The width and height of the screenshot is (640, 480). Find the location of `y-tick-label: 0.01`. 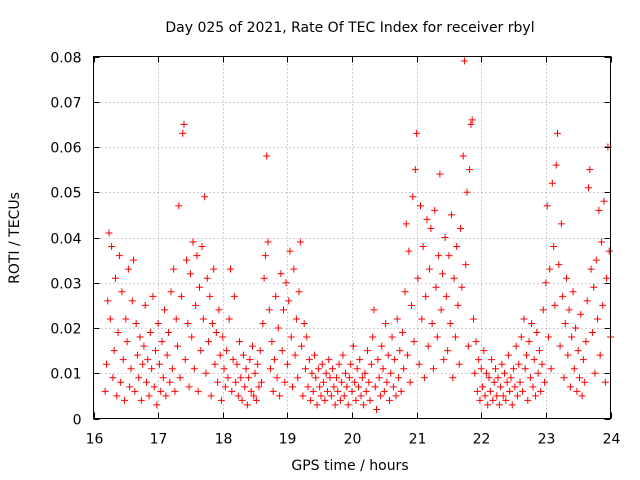

y-tick-label: 0.01 is located at coordinates (65, 375).